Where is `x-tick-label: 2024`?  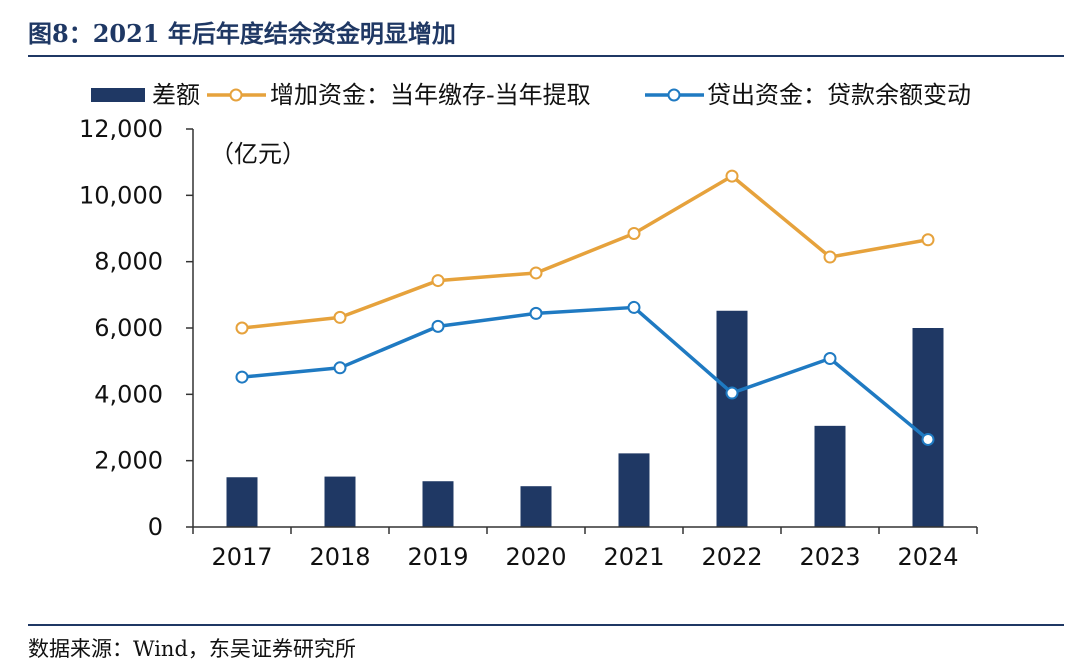
x-tick-label: 2024 is located at coordinates (927, 557).